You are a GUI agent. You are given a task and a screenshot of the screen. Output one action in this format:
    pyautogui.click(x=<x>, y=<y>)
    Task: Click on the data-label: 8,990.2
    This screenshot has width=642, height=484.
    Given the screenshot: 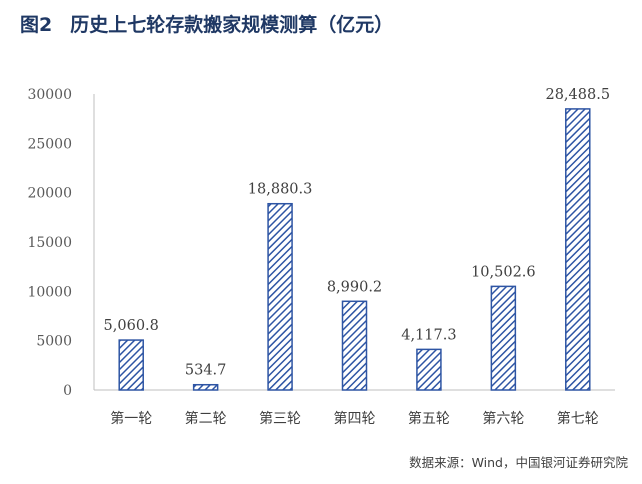 What is the action you would take?
    pyautogui.click(x=354, y=287)
    